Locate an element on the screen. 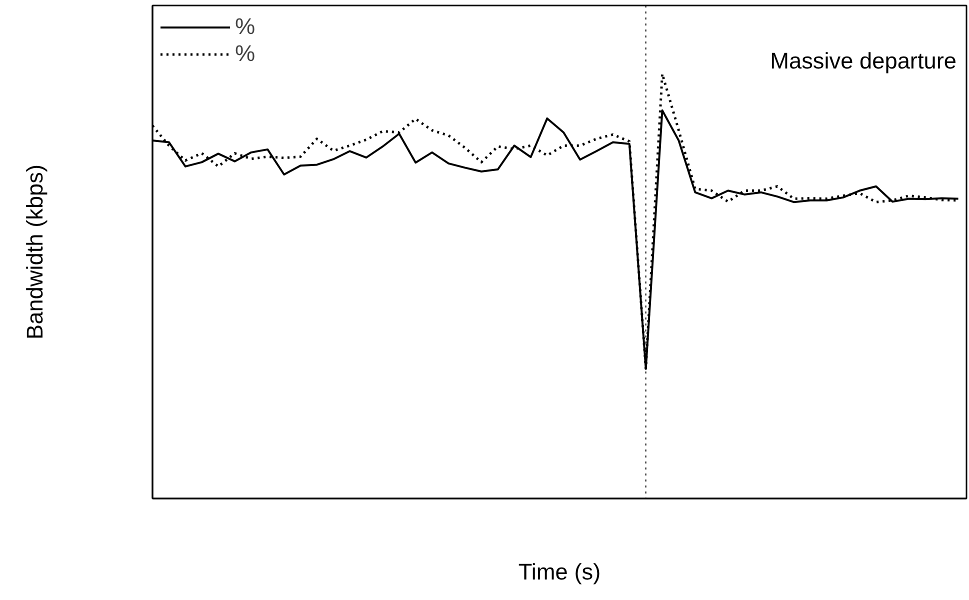 The image size is (969, 600). y-axis-title: Bandwidth (kbps) is located at coordinates (35, 252).